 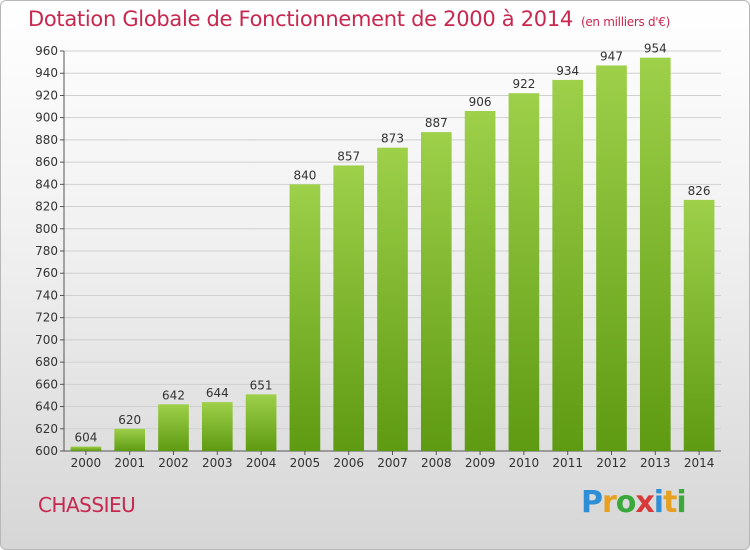 What do you see at coordinates (87, 505) in the screenshot?
I see `commune-name: CHASSIEU` at bounding box center [87, 505].